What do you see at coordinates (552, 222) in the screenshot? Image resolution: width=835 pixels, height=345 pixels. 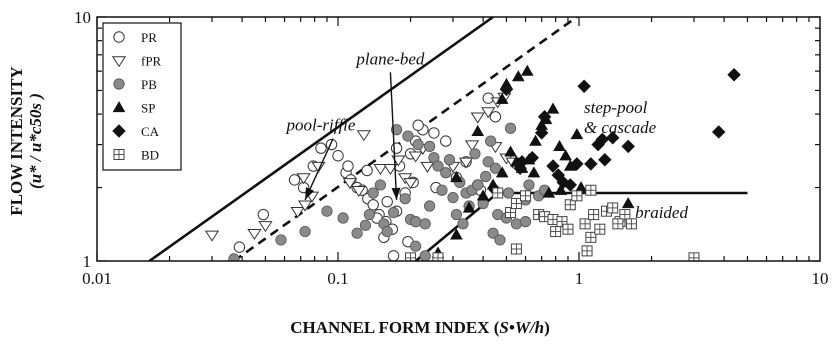 I see `series-bd` at bounding box center [552, 222].